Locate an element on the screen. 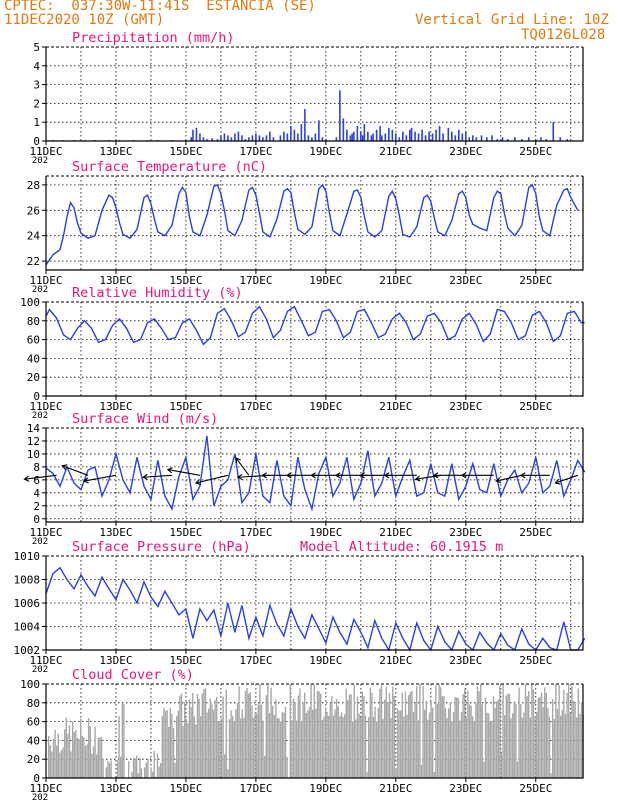 The image size is (618, 800). y-tick-label: 80 is located at coordinates (33, 321).